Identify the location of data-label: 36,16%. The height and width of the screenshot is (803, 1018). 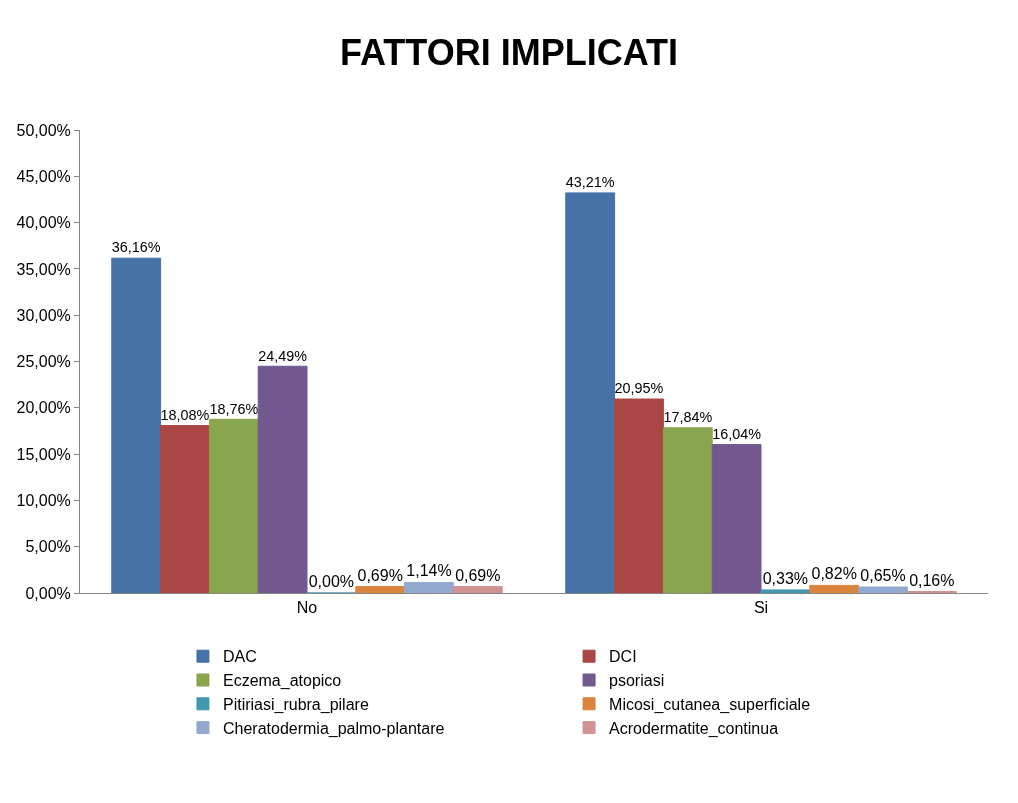
(136, 247).